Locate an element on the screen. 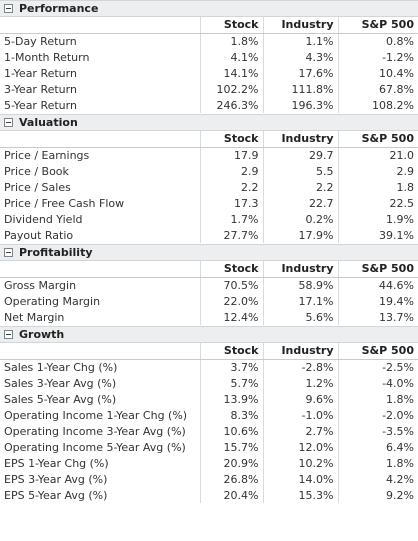  cell-value: 17.1% is located at coordinates (300, 301).